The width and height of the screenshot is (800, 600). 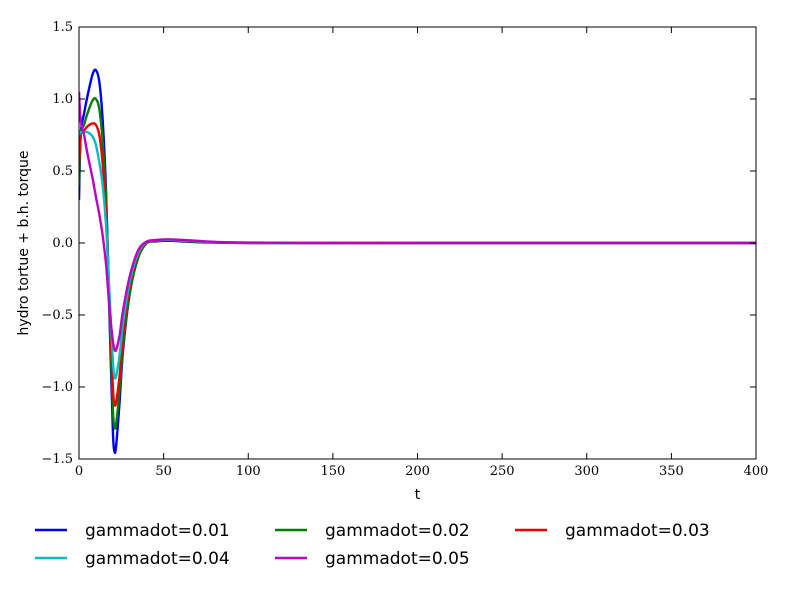 What do you see at coordinates (24, 243) in the screenshot?
I see `y-axis-label: hydro tortue + b.h. torque` at bounding box center [24, 243].